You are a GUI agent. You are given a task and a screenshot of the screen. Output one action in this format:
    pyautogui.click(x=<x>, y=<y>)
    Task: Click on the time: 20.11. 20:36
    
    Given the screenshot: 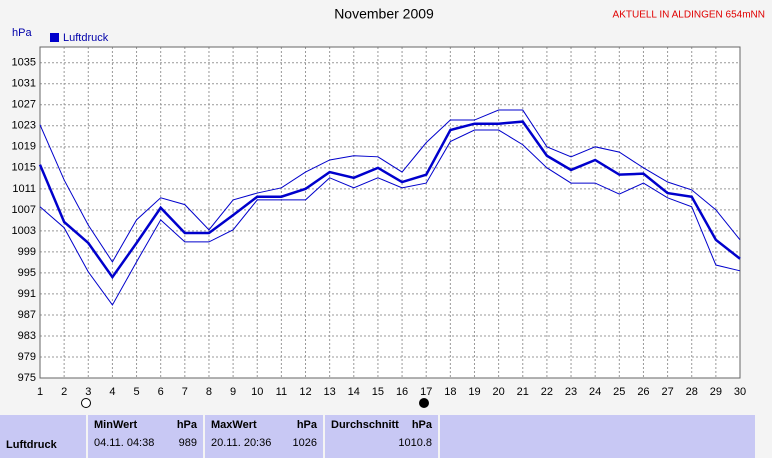 What is the action you would take?
    pyautogui.click(x=241, y=443)
    